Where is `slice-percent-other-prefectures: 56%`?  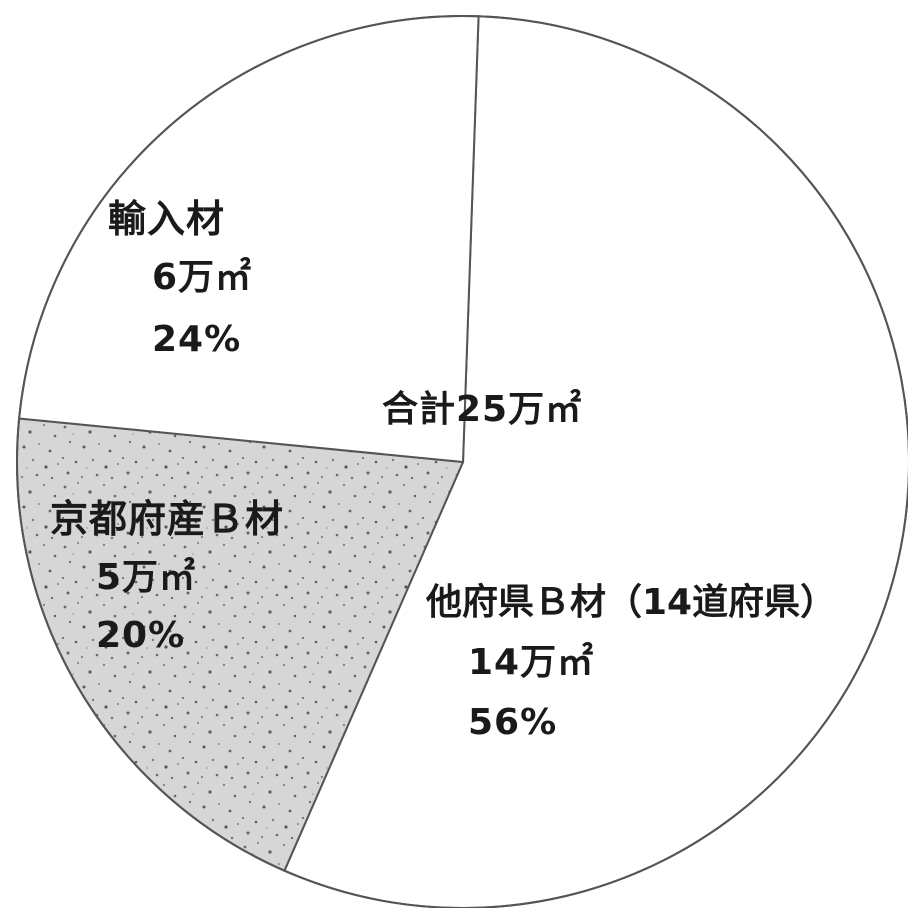
slice-percent-other-prefectures: 56% is located at coordinates (513, 722).